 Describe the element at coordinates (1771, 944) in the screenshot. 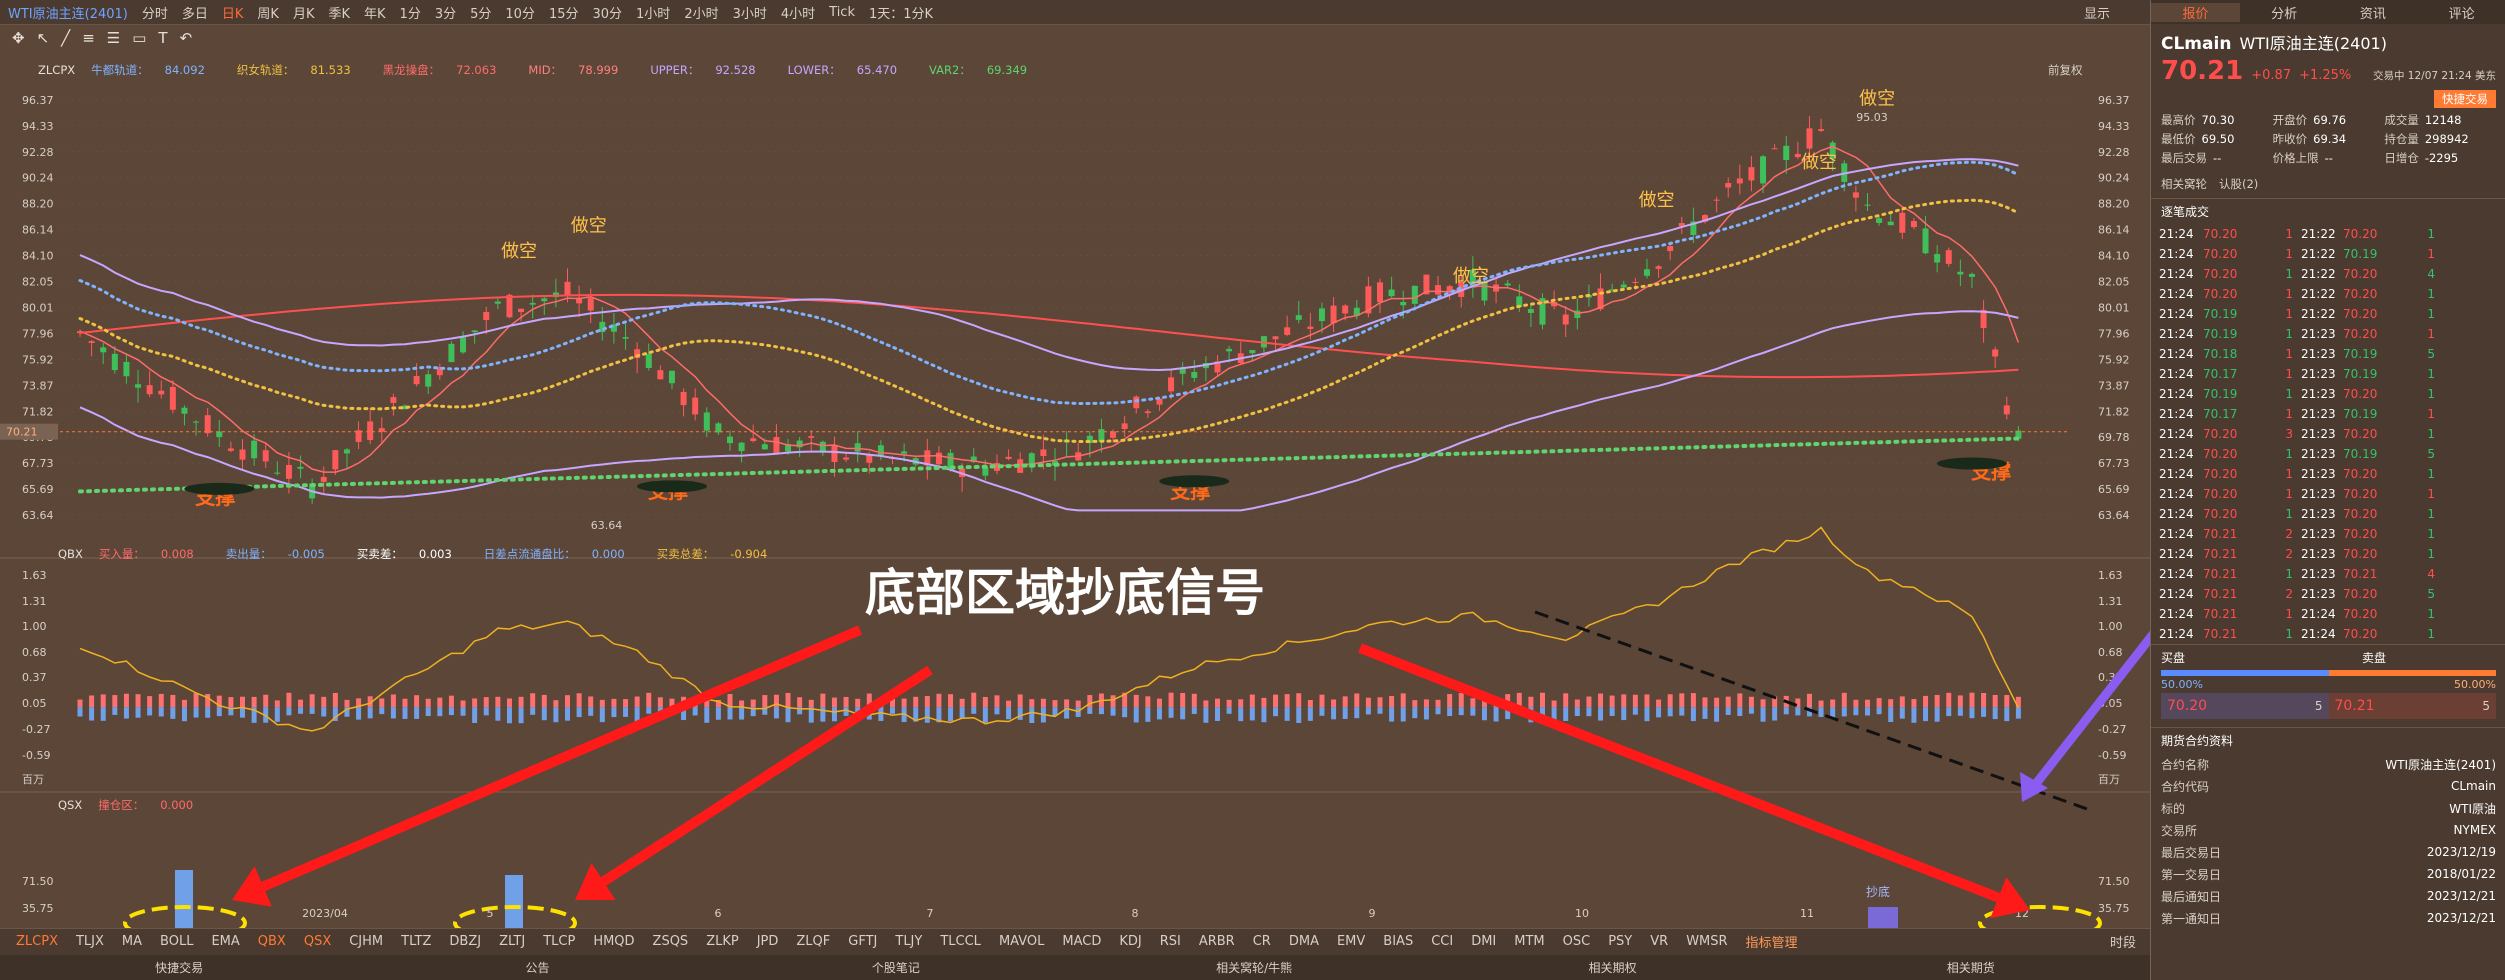

I see `indicator-tab: 指标管理` at that location.